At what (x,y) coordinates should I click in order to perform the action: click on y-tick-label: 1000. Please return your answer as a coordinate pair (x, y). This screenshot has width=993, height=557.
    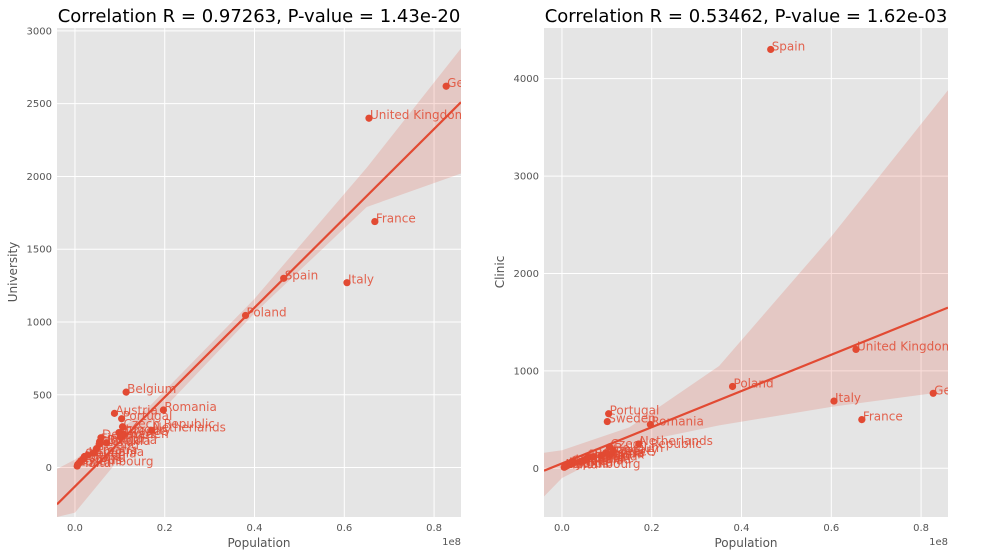
    Looking at the image, I should click on (39, 322).